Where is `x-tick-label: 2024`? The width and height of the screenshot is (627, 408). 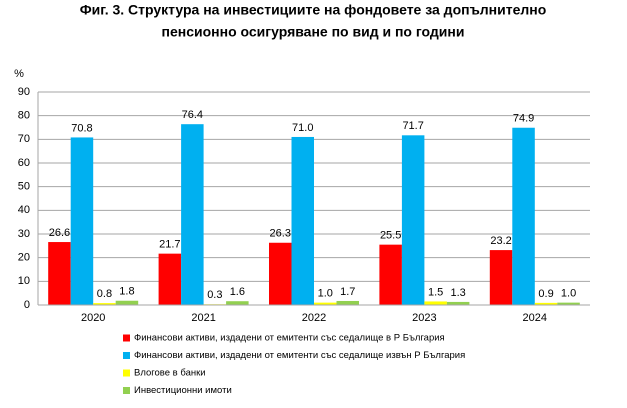
x-tick-label: 2024 is located at coordinates (535, 318).